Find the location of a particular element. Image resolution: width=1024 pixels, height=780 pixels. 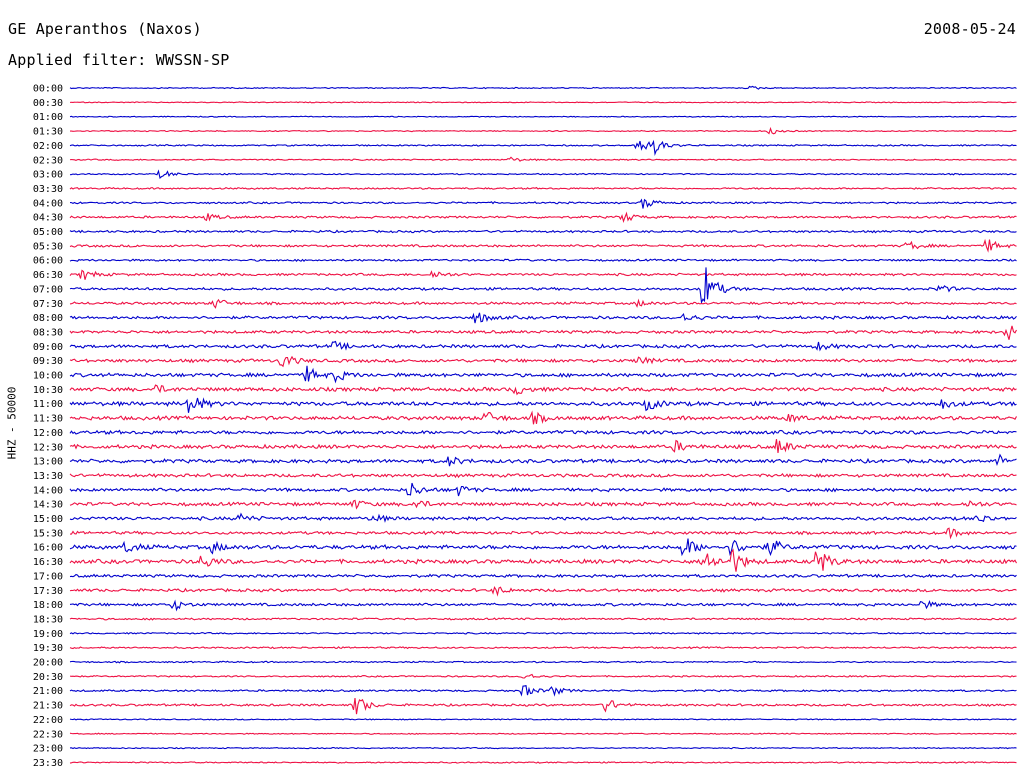

time-tick-label: 23:30 is located at coordinates (48, 763).